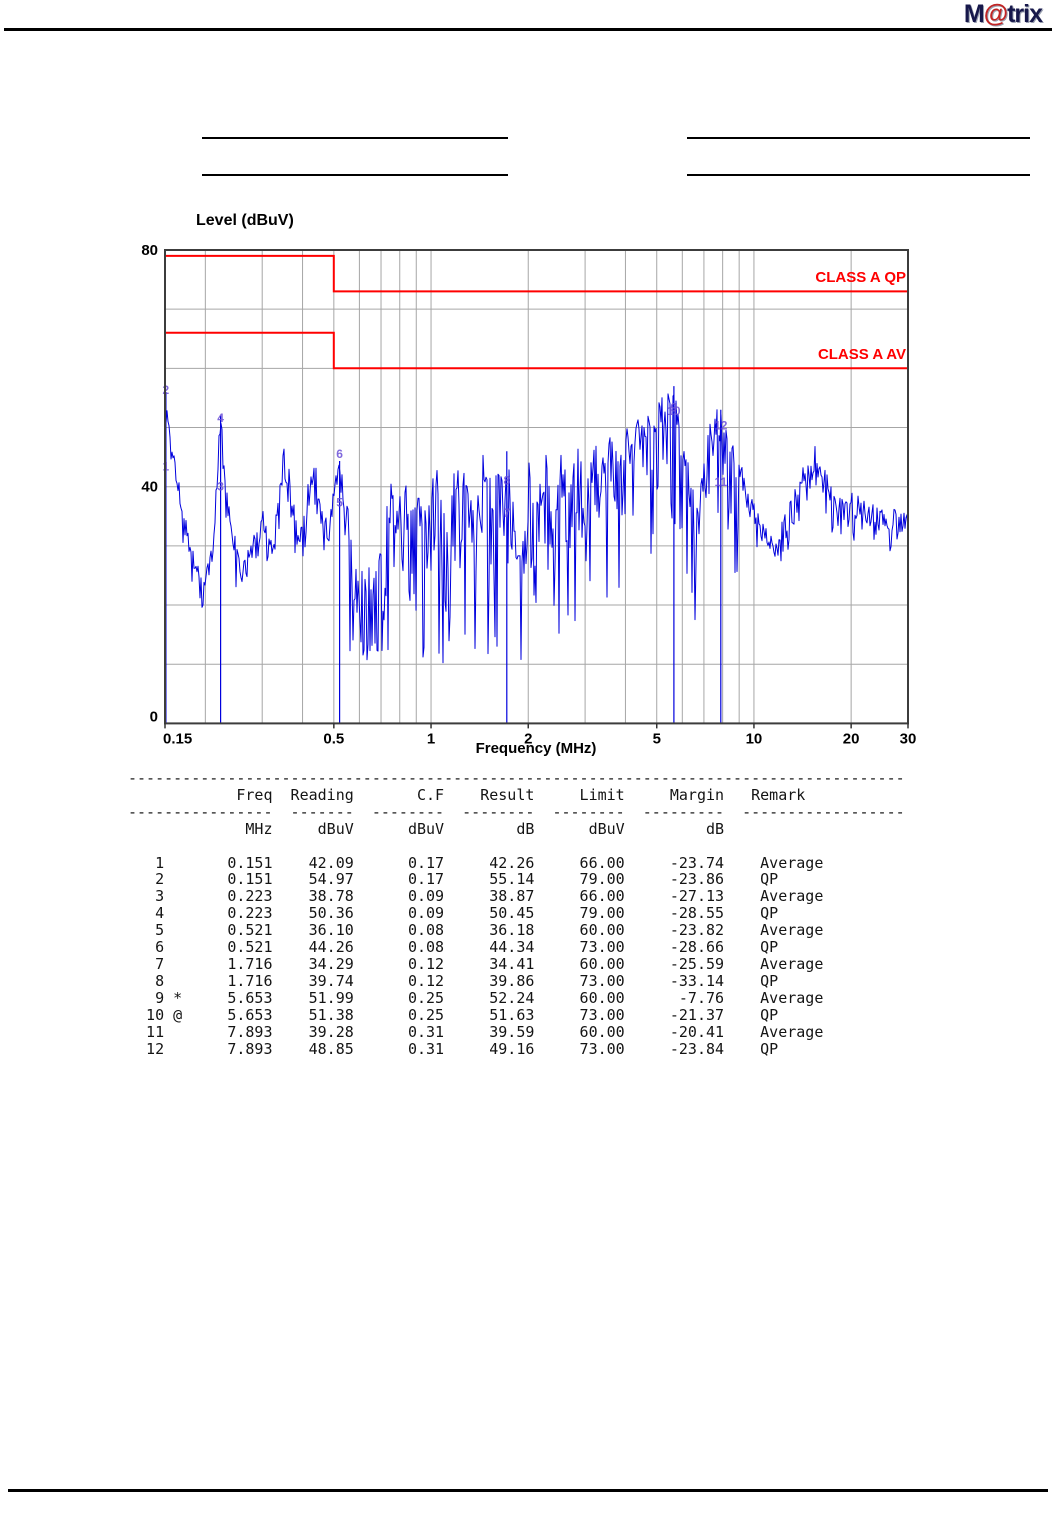 The image size is (1056, 1515). Describe the element at coordinates (721, 426) in the screenshot. I see `marker-number-label: 12` at that location.